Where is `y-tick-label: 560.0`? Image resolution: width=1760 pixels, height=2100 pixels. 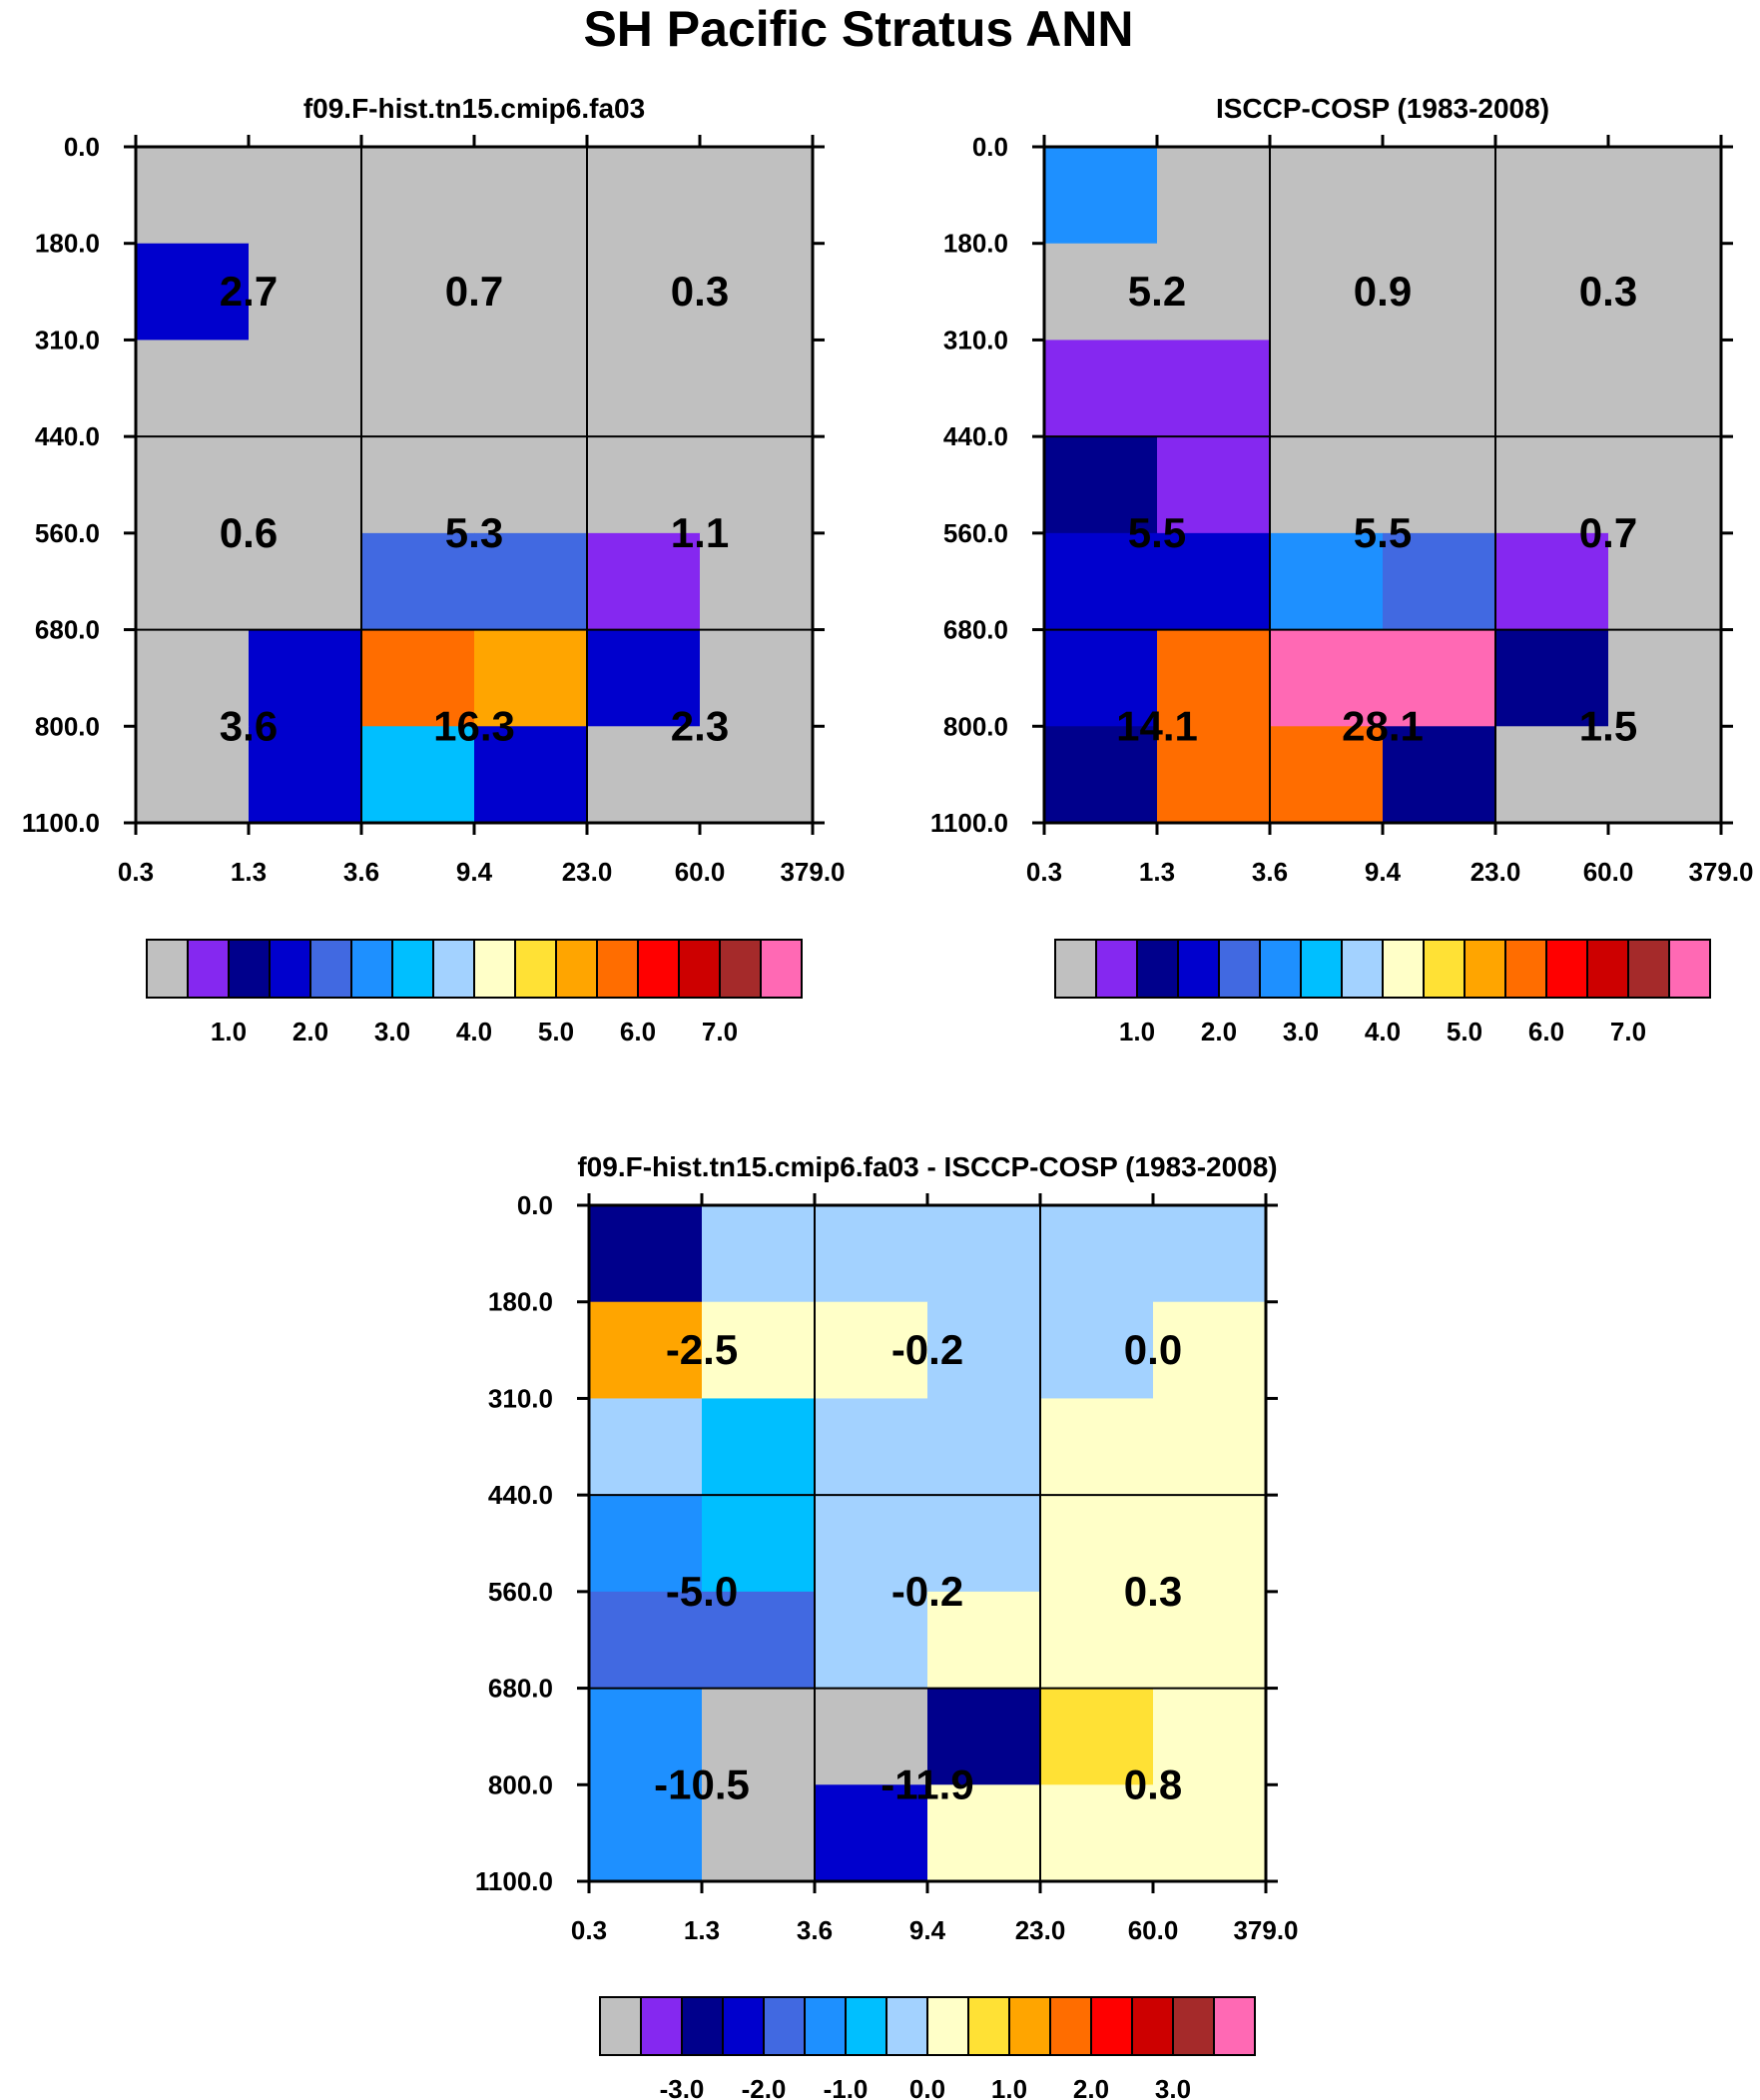 y-tick-label: 560.0 is located at coordinates (975, 533).